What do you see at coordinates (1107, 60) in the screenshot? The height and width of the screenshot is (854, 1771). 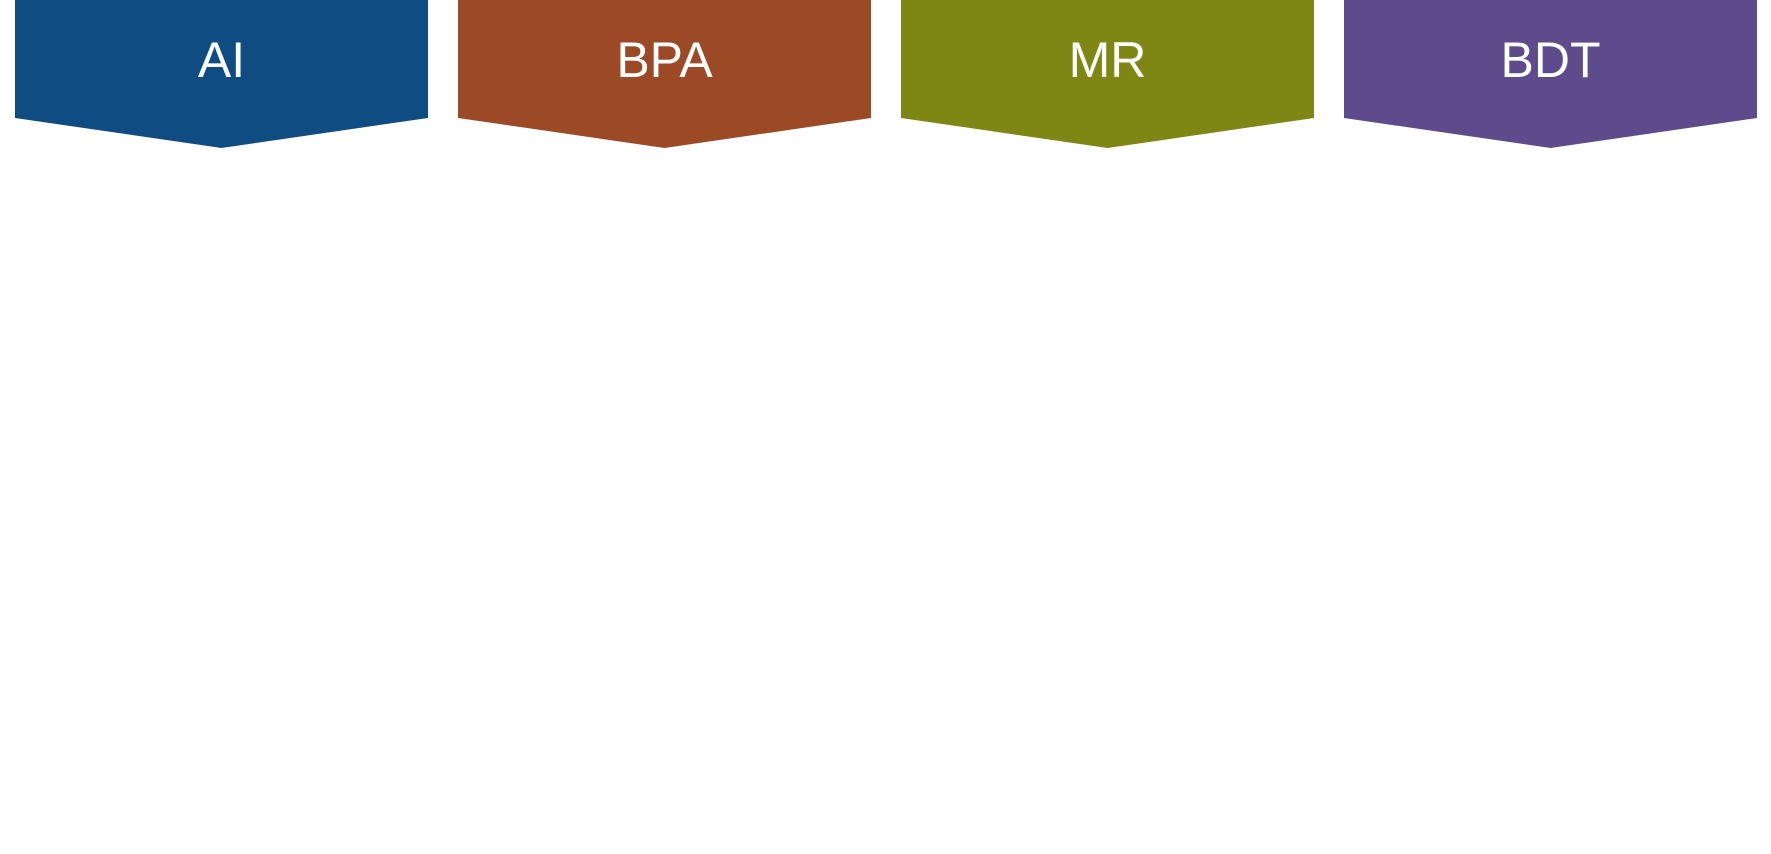 I see `banner-label: MR` at bounding box center [1107, 60].